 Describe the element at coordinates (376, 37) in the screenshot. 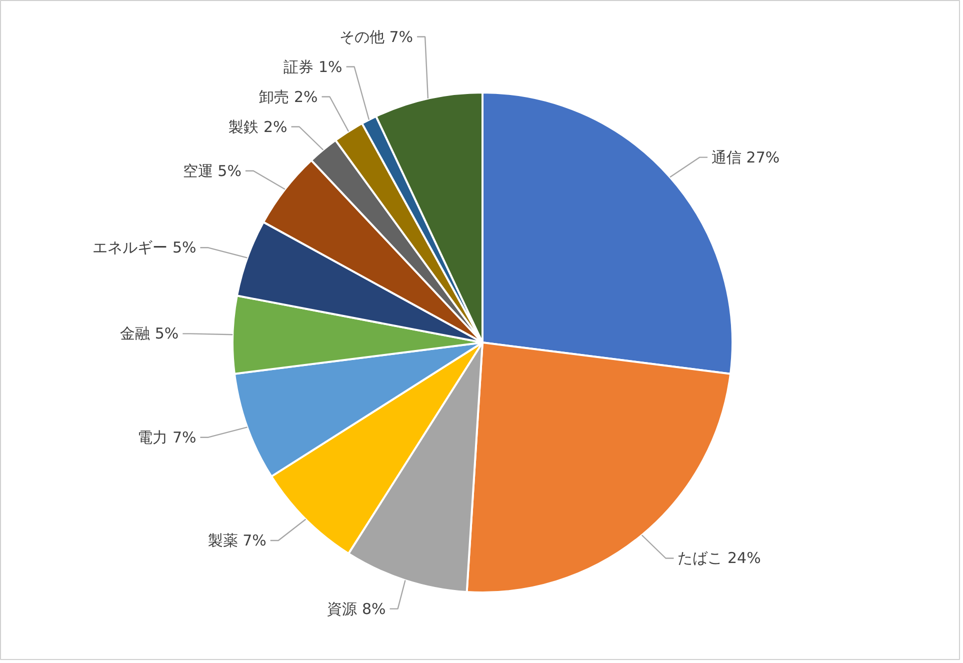

I see `slice-label: その他 7%` at that location.